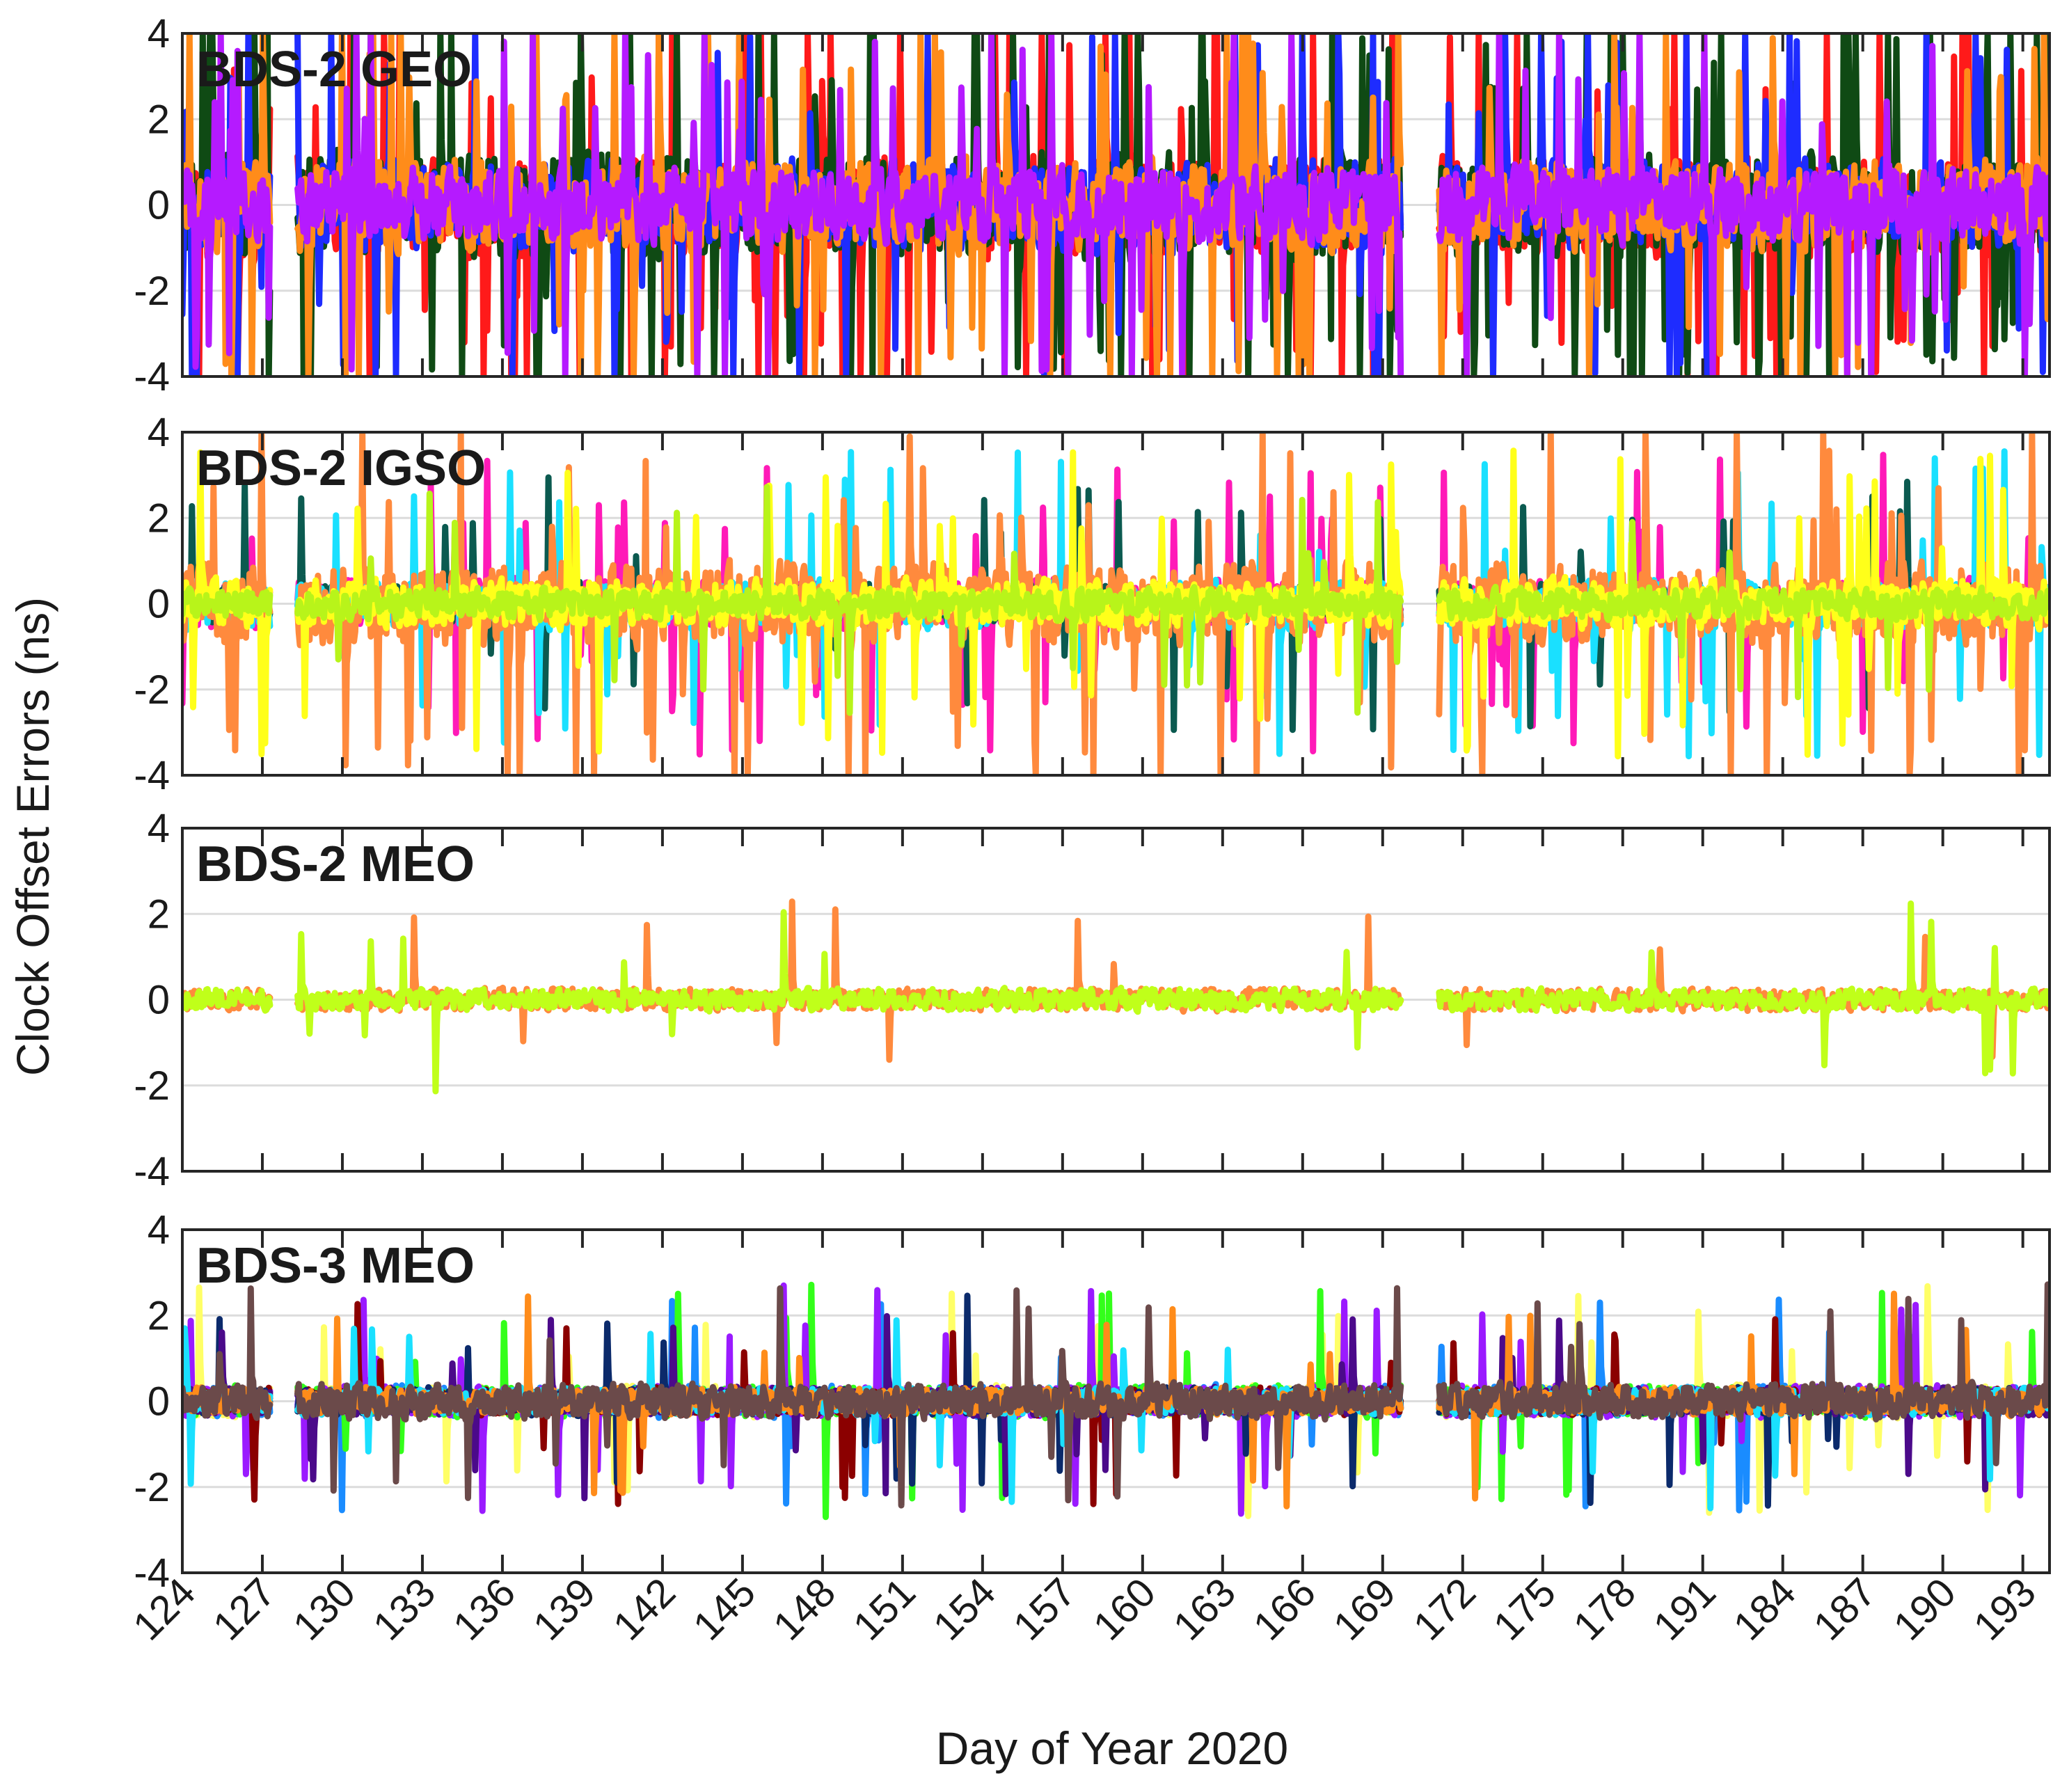  I want to click on x-tick-label: 166, so click(1284, 1609).